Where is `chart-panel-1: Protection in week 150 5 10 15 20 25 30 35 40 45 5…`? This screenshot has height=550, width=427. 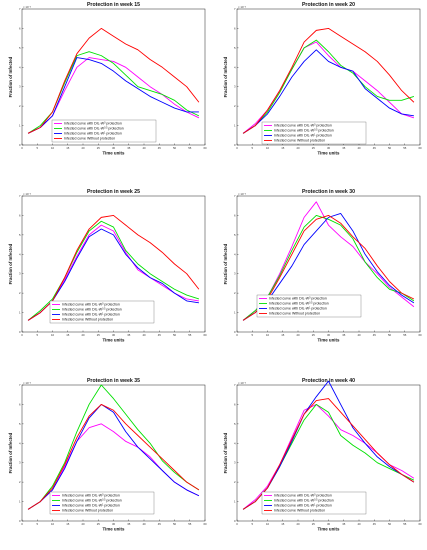 chart-panel-1: Protection in week 150 5 10 15 20 25 30 35 40 45 5… is located at coordinates (107, 79).